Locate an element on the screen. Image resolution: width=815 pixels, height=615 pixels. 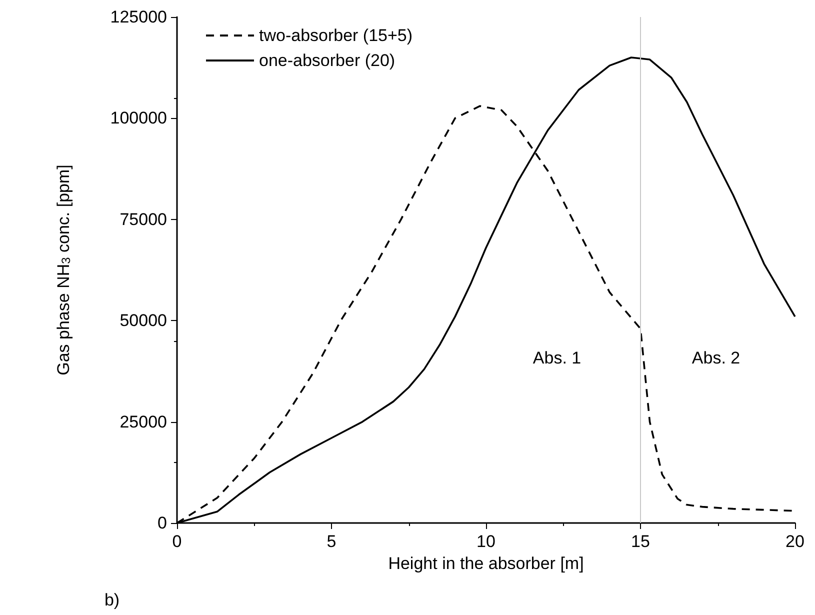
annotation: Abs. 2 is located at coordinates (716, 358).